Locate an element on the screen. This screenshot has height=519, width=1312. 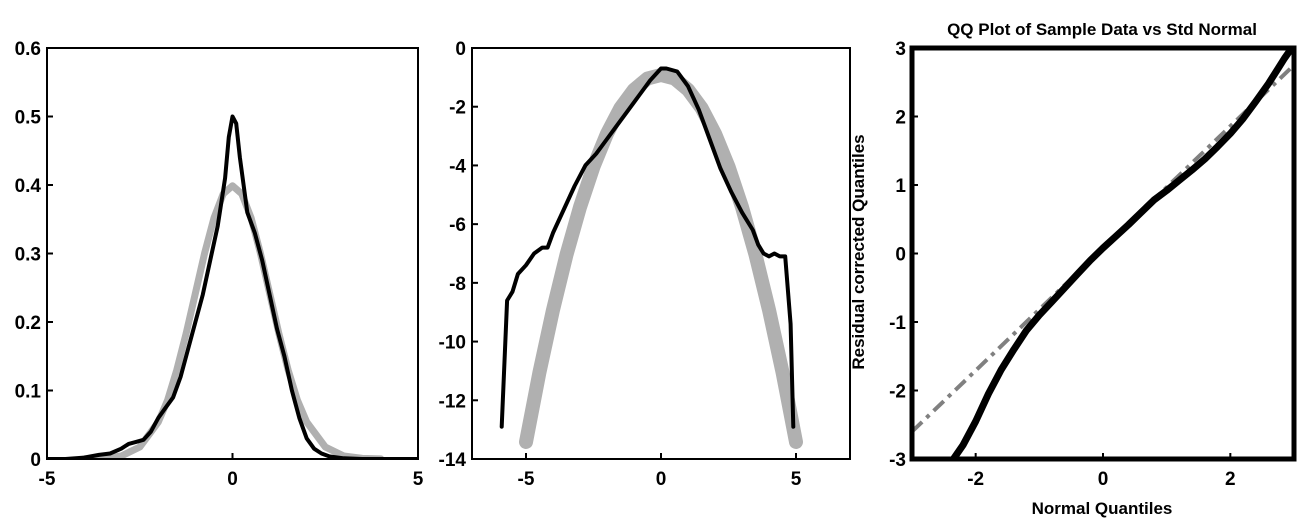
qq-x-tick-label: 0 is located at coordinates (1103, 479).